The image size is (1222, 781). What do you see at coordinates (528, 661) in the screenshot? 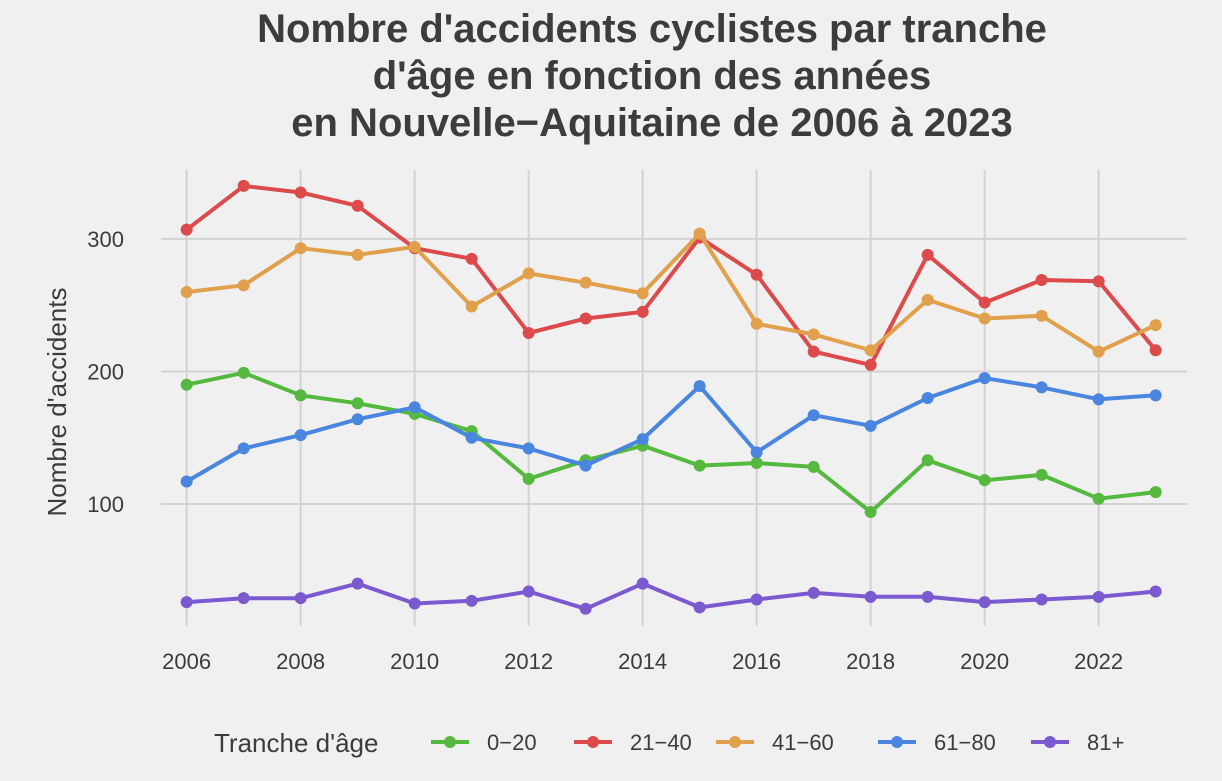
I see `x-tick-label: 2012` at bounding box center [528, 661].